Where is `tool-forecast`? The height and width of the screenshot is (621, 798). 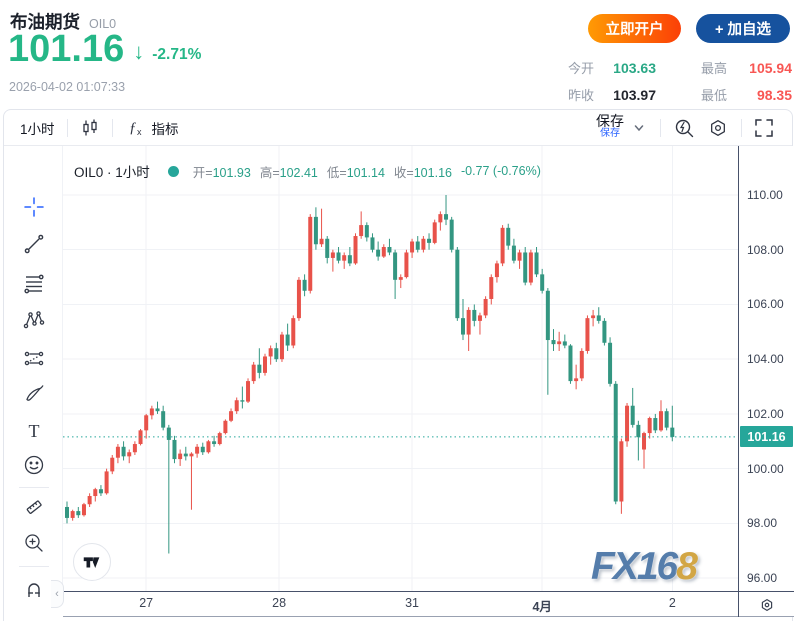 tool-forecast is located at coordinates (34, 358).